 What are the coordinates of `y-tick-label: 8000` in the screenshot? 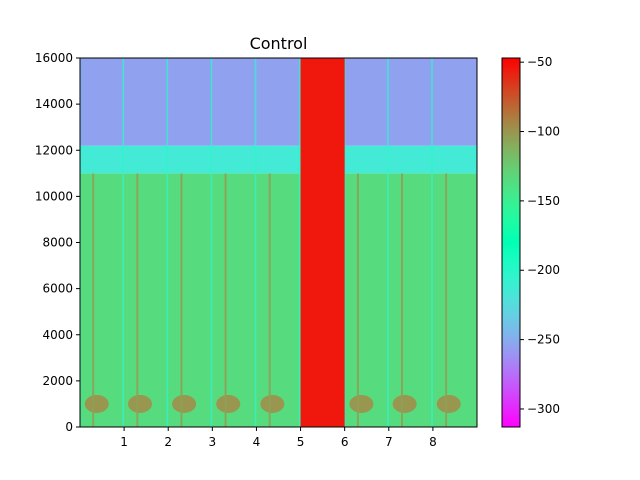 It's located at (57, 243).